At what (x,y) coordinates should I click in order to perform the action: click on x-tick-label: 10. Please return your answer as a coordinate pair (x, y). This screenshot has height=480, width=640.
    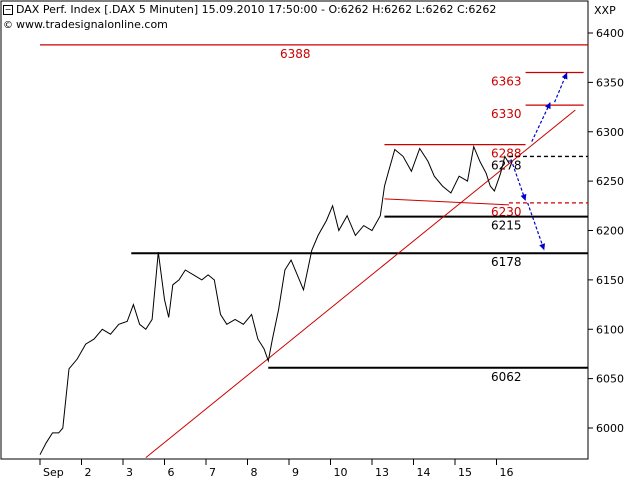
    Looking at the image, I should click on (341, 472).